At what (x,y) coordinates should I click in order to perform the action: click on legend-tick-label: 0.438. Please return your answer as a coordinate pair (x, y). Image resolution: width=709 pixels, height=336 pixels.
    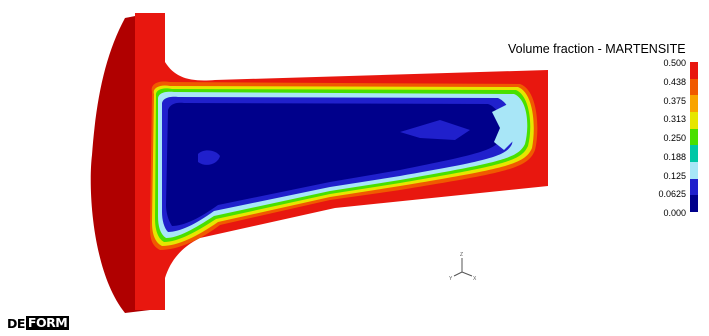
    Looking at the image, I should click on (674, 81).